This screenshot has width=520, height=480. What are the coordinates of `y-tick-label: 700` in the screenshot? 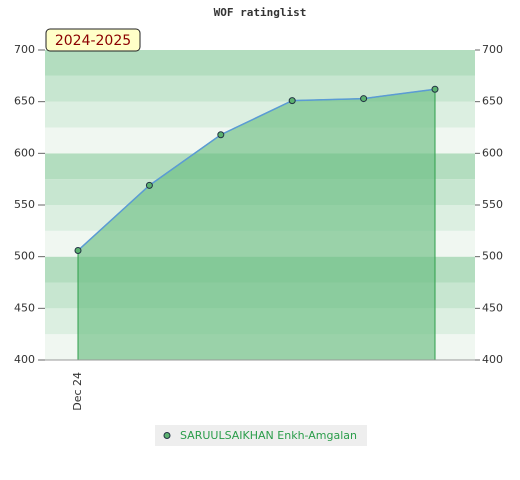 It's located at (24, 49).